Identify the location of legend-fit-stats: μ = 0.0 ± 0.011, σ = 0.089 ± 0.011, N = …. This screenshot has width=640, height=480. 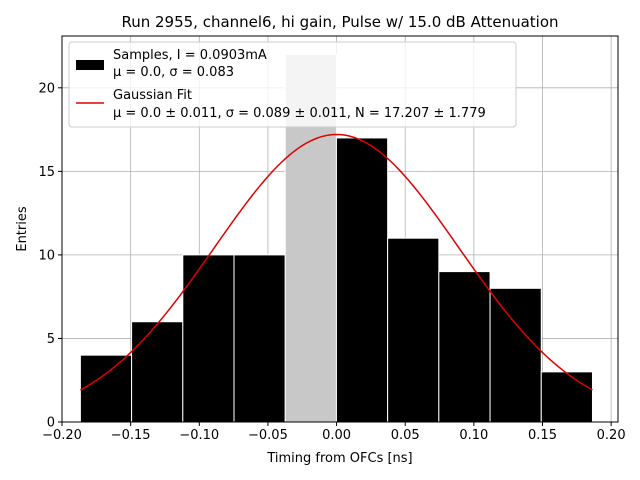
(299, 113).